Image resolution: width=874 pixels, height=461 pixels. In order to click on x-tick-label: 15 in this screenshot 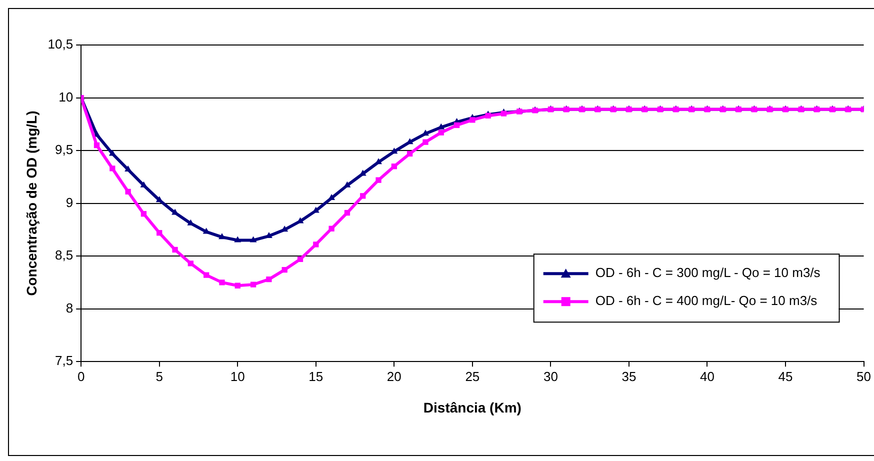, I will do `click(316, 376)`.